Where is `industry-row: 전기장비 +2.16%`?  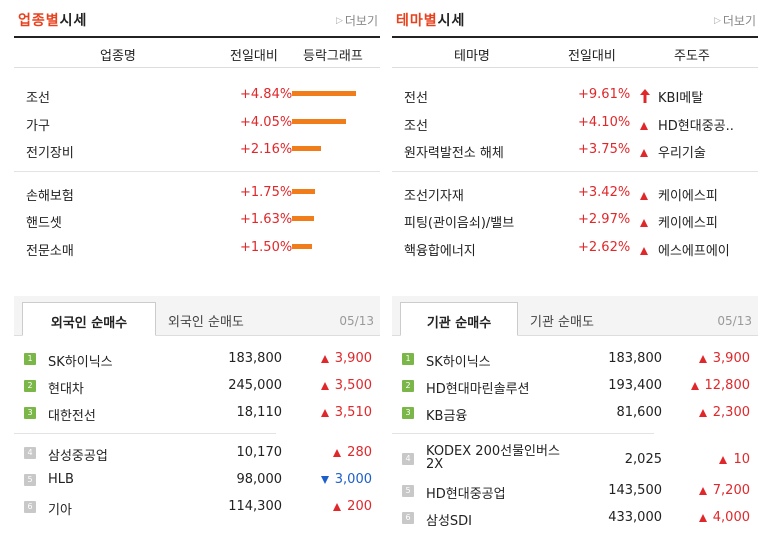
industry-row: 전기장비 +2.16% is located at coordinates (197, 151).